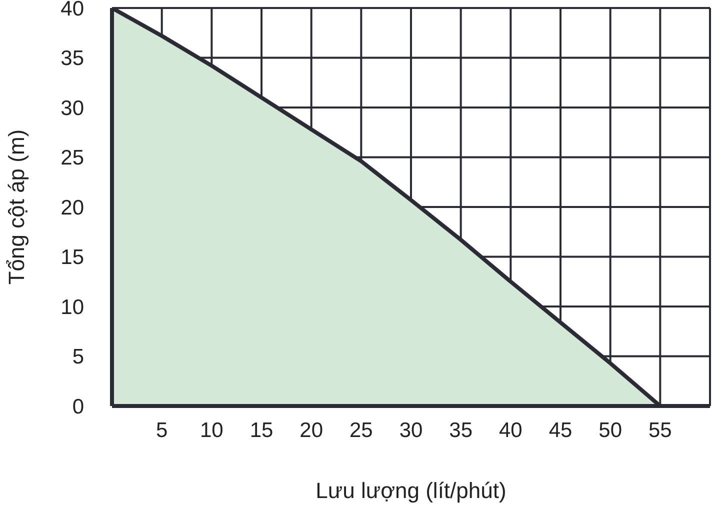 This screenshot has width=715, height=506. I want to click on x-tick-label: 40, so click(510, 430).